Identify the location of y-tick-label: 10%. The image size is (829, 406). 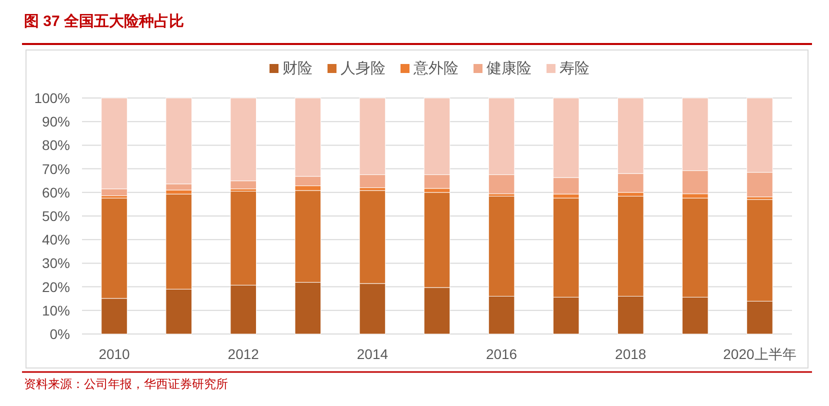
(56, 310).